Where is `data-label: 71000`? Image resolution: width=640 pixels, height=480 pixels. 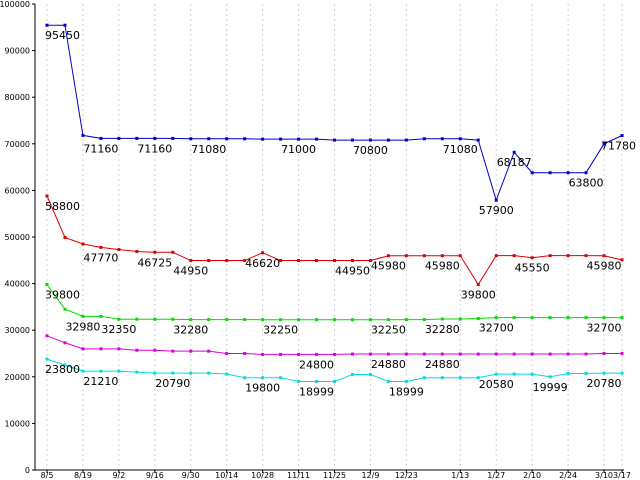
data-label: 71000 is located at coordinates (298, 149).